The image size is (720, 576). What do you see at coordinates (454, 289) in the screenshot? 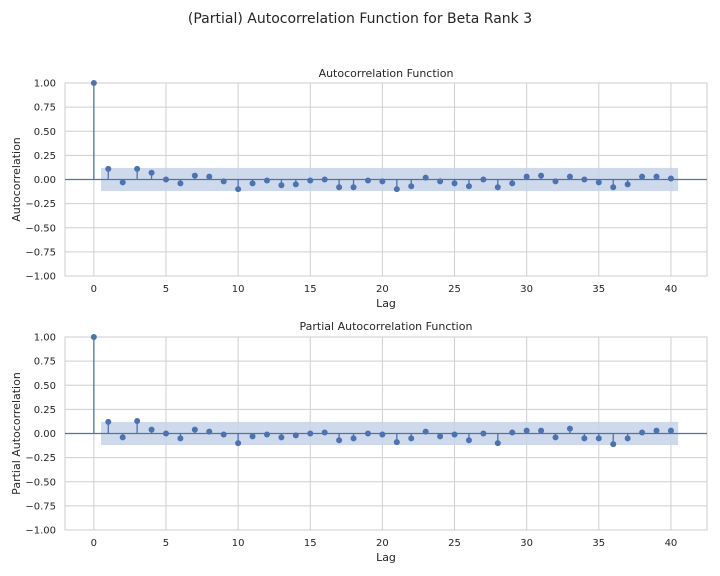
I see `acf-x-tick-label: 25` at bounding box center [454, 289].